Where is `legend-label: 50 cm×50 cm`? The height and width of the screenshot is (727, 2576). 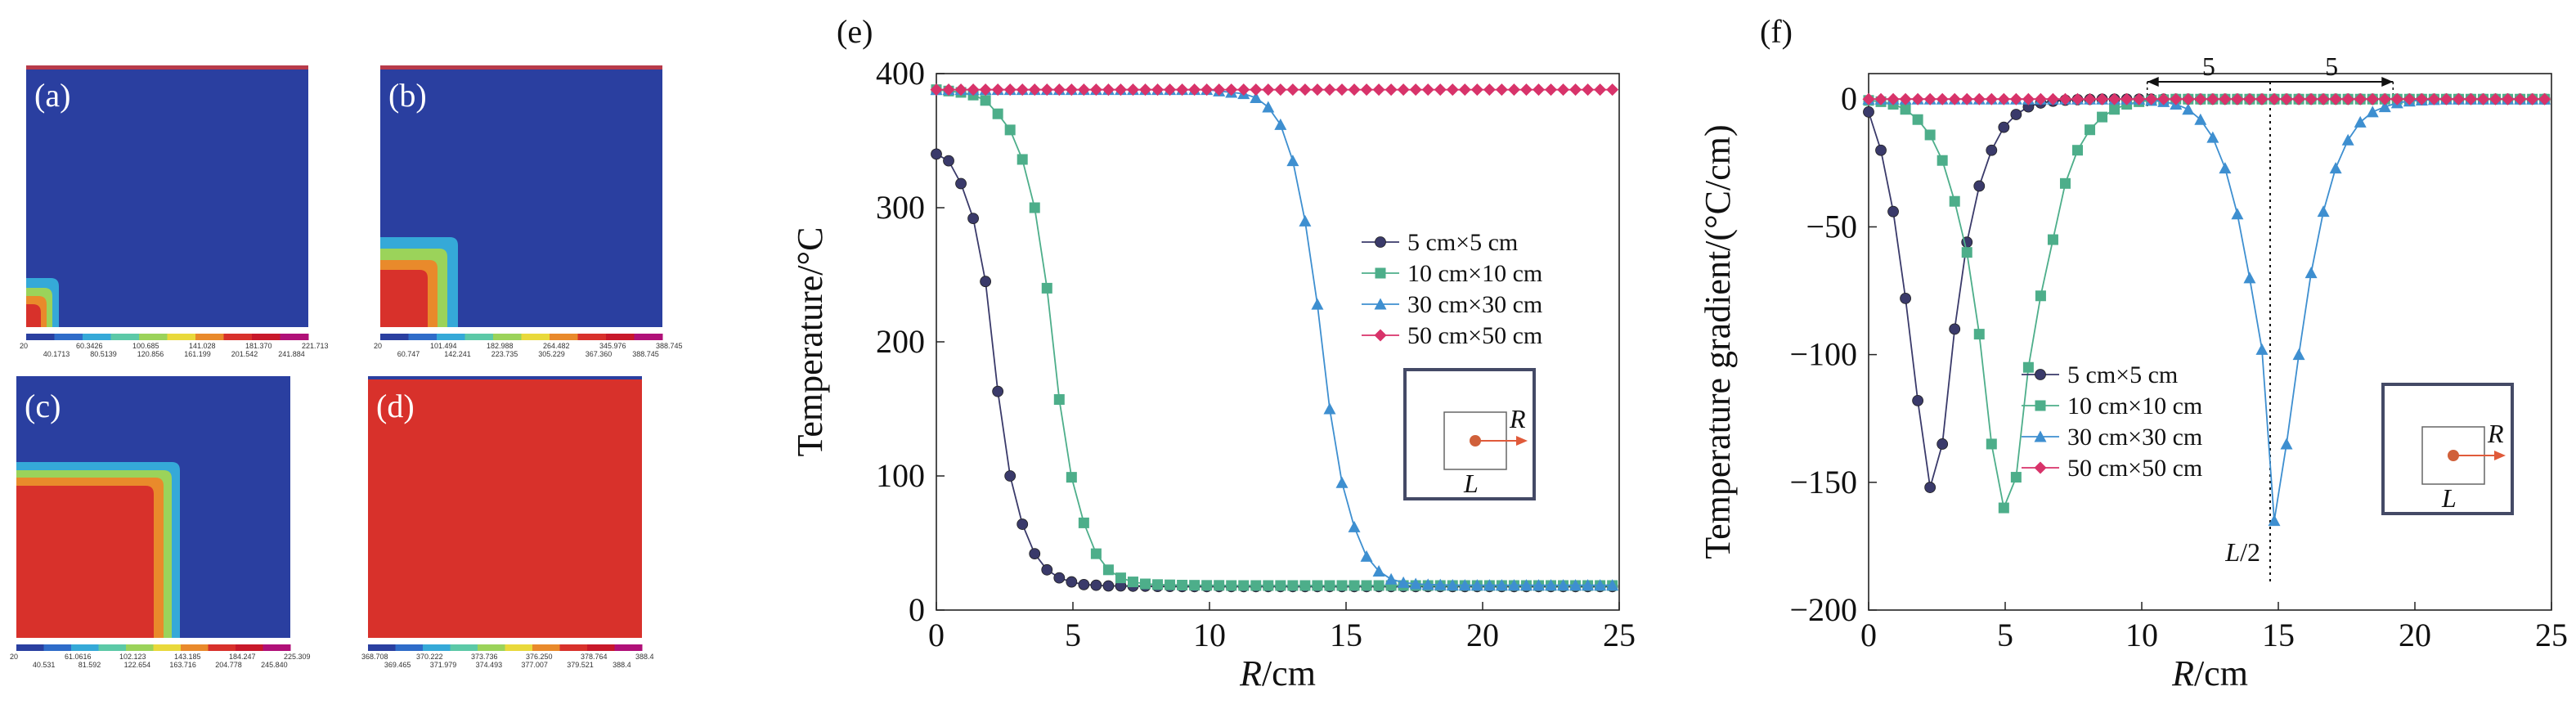
legend-label: 50 cm×50 cm is located at coordinates (1474, 335).